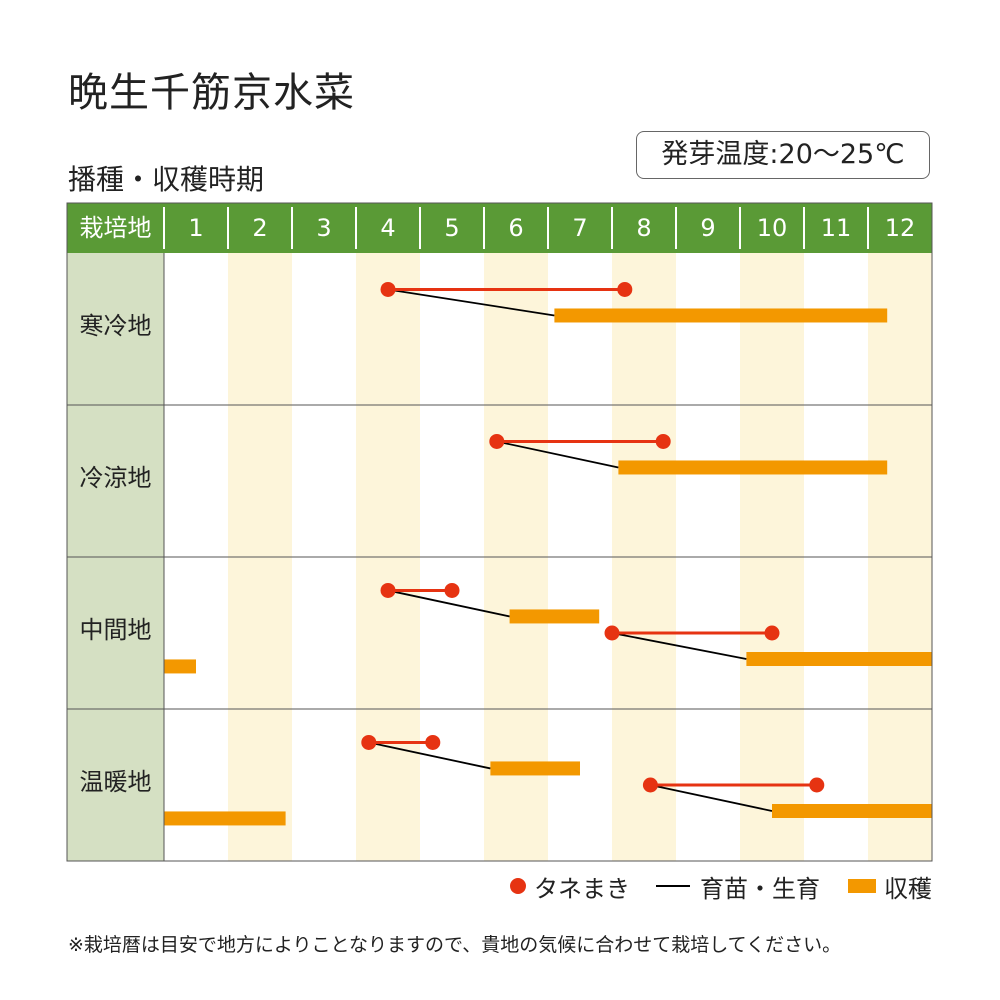  Describe the element at coordinates (772, 228) in the screenshot. I see `month-label: 10` at that location.